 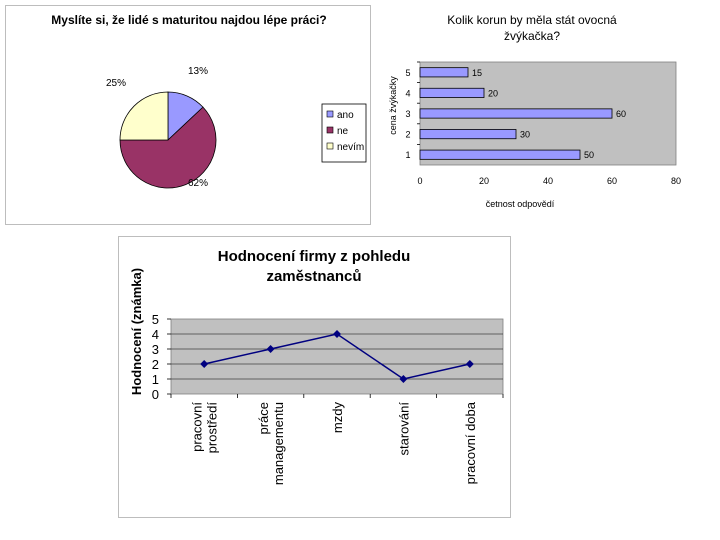 What do you see at coordinates (116, 83) in the screenshot?
I see `pie-slice-label: 25%` at bounding box center [116, 83].